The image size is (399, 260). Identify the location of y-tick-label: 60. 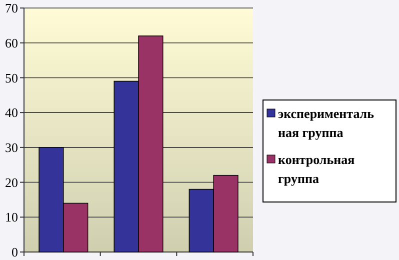
(11, 42).